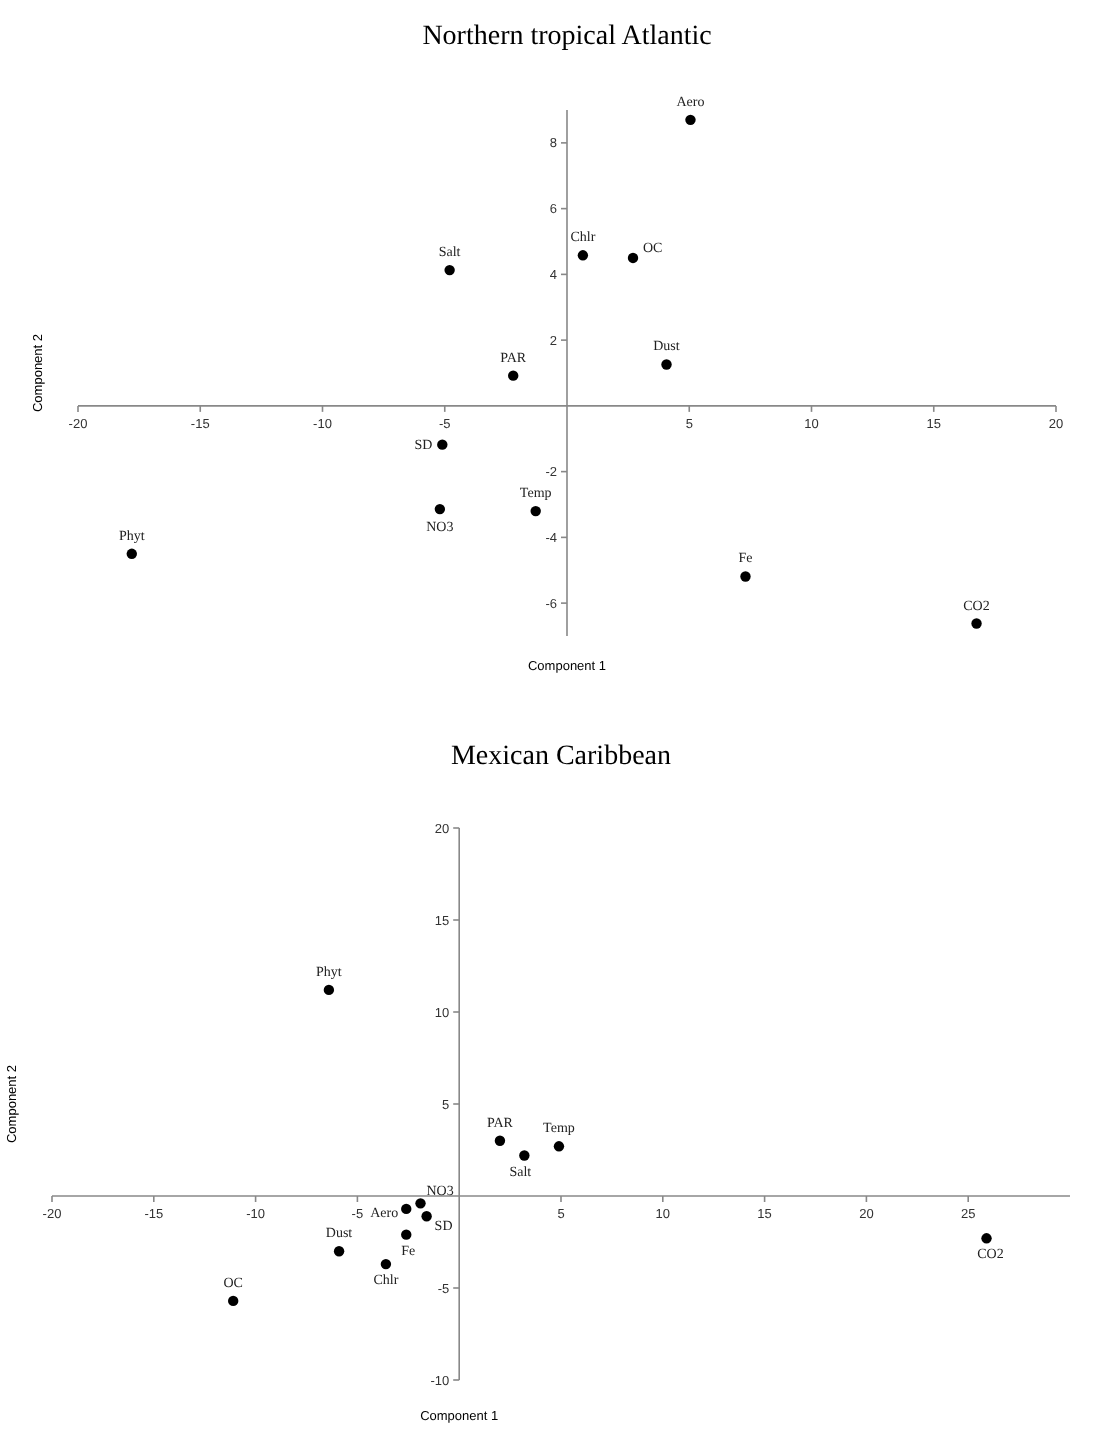  I want to click on chart-title: Northern tropical Atlantic, so click(567, 37).